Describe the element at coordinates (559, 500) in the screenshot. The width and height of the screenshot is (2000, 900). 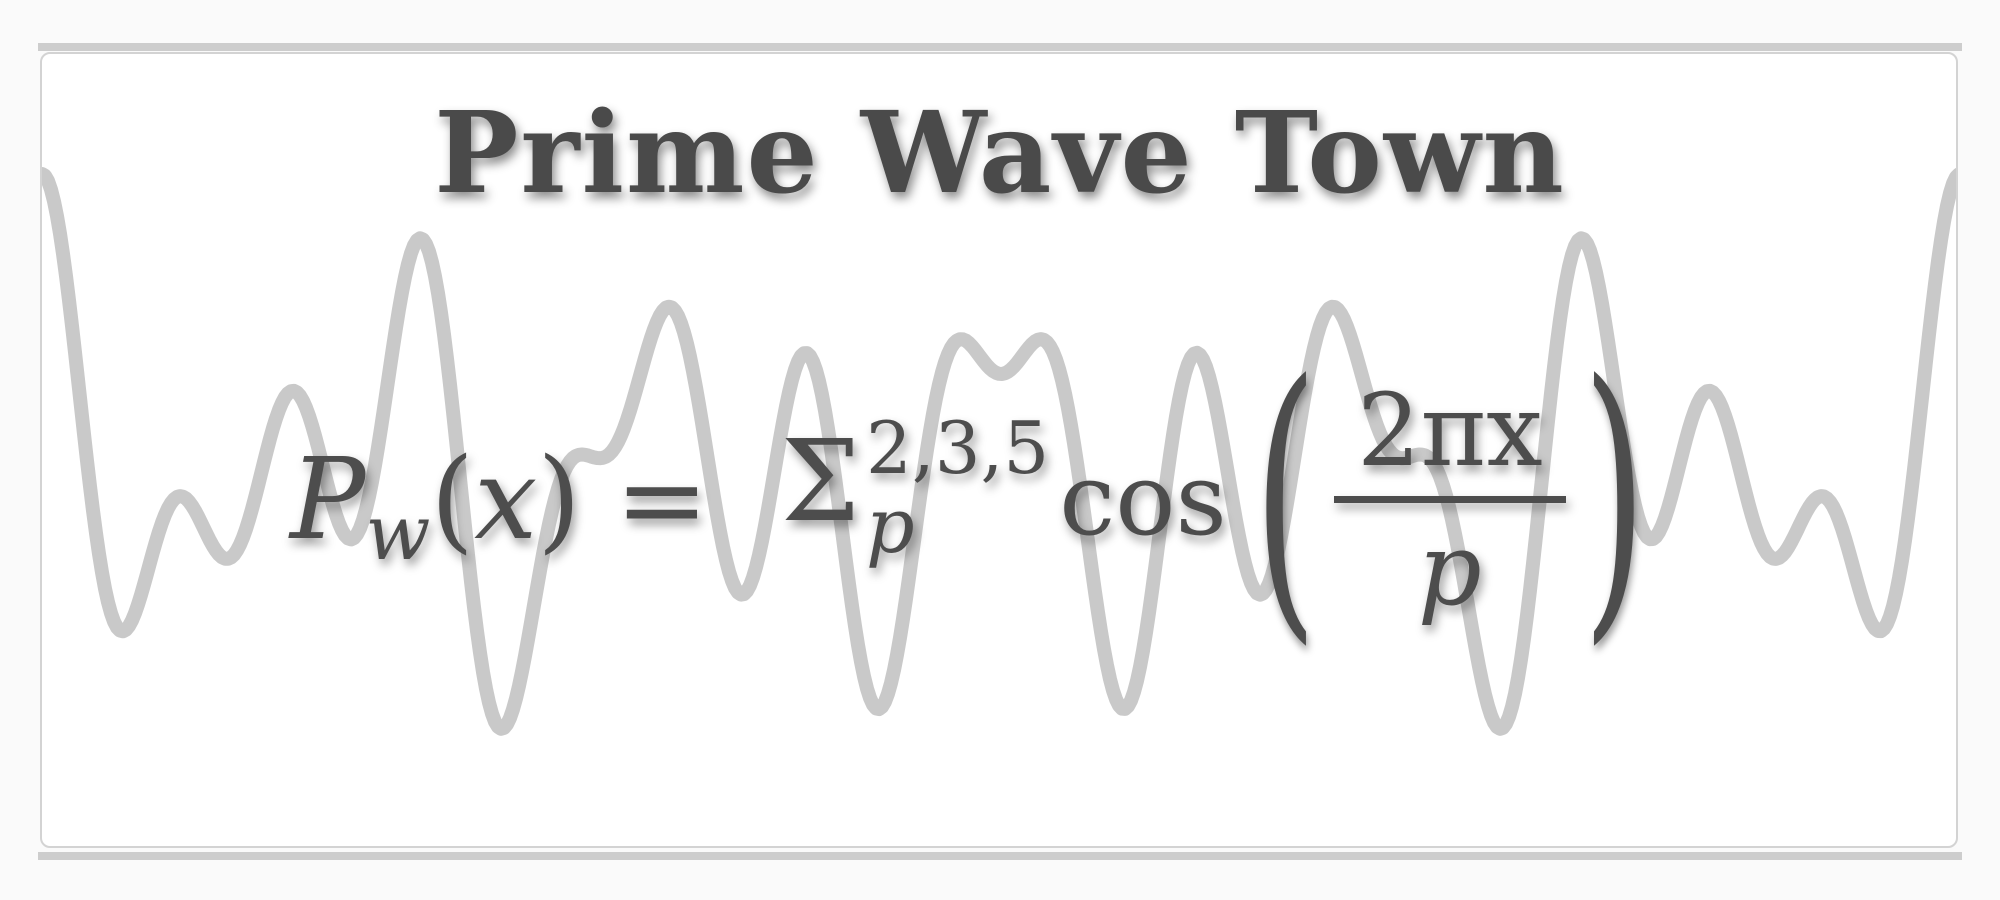
I see `formula-close-paren: )` at that location.